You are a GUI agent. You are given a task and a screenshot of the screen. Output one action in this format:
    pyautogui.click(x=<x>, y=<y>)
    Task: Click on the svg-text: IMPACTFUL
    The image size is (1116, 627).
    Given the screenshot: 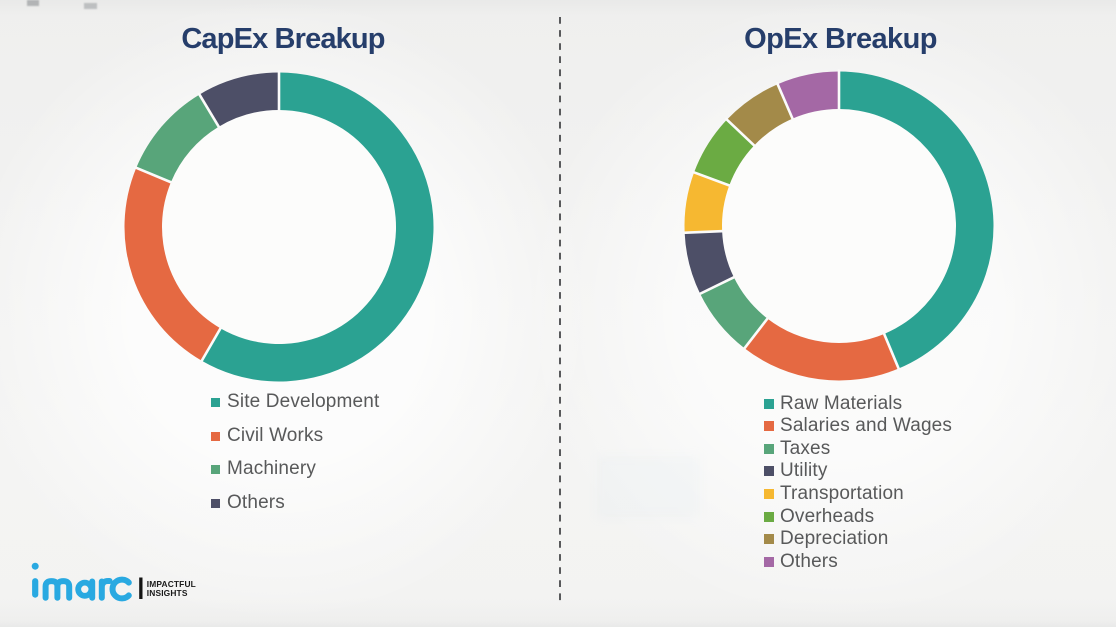 What is the action you would take?
    pyautogui.click(x=171, y=584)
    